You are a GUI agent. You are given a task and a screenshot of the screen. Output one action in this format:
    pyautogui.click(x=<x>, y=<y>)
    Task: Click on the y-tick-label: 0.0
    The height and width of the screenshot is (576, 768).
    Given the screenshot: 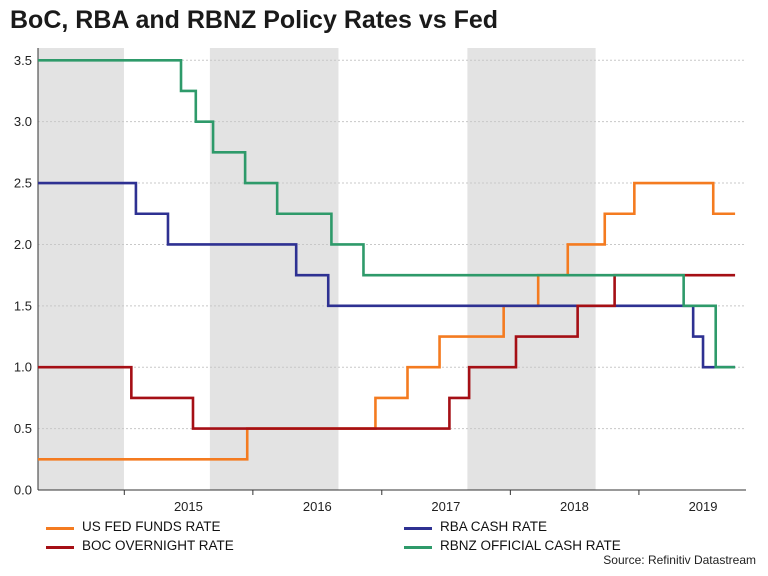 What is the action you would take?
    pyautogui.click(x=23, y=490)
    